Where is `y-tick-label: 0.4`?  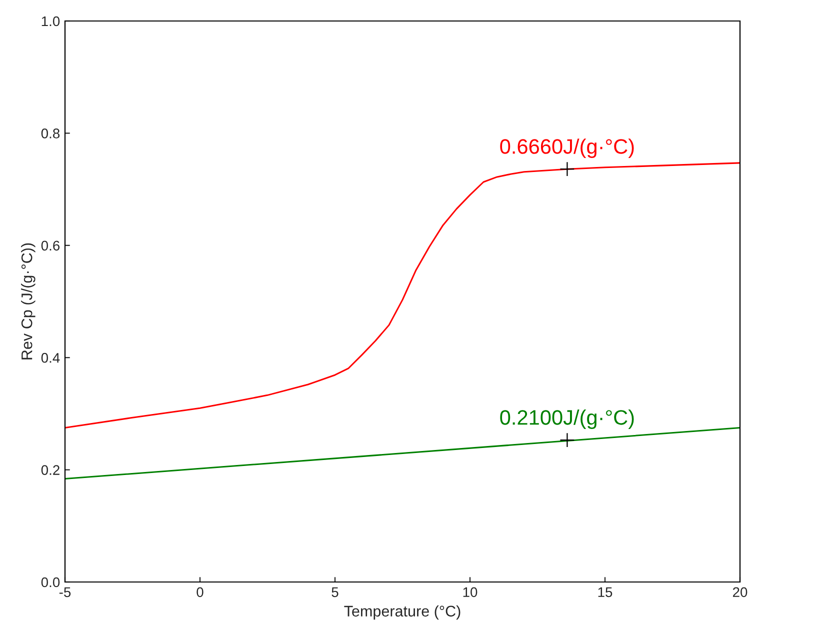
y-tick-label: 0.4 is located at coordinates (50, 357).